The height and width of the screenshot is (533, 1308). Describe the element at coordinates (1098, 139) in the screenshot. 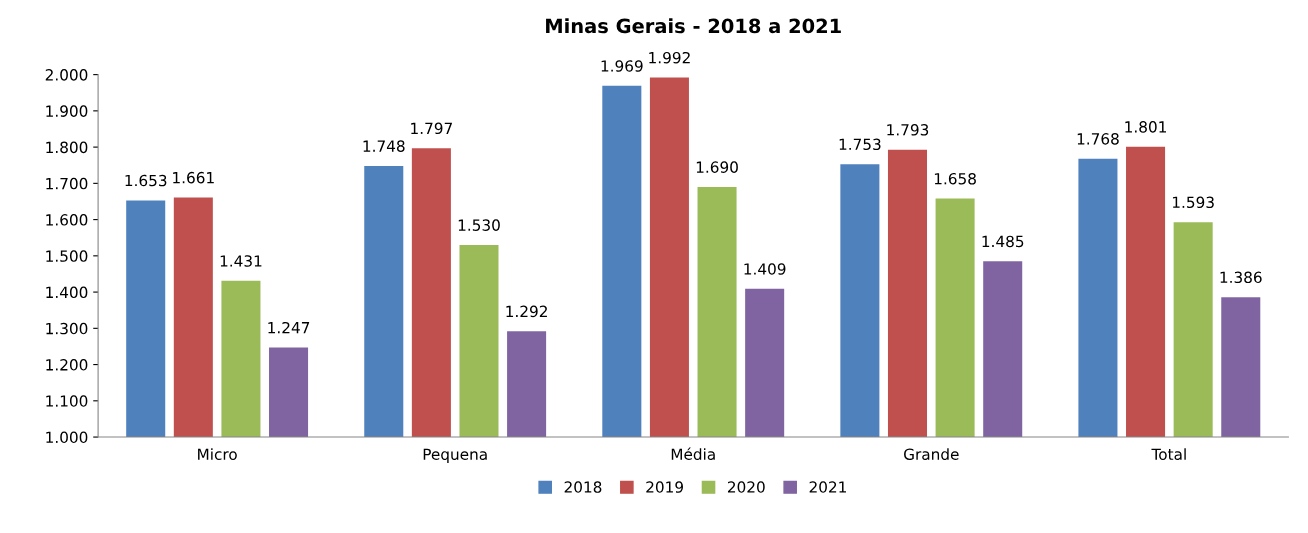

I see `data-label: 1.768` at that location.